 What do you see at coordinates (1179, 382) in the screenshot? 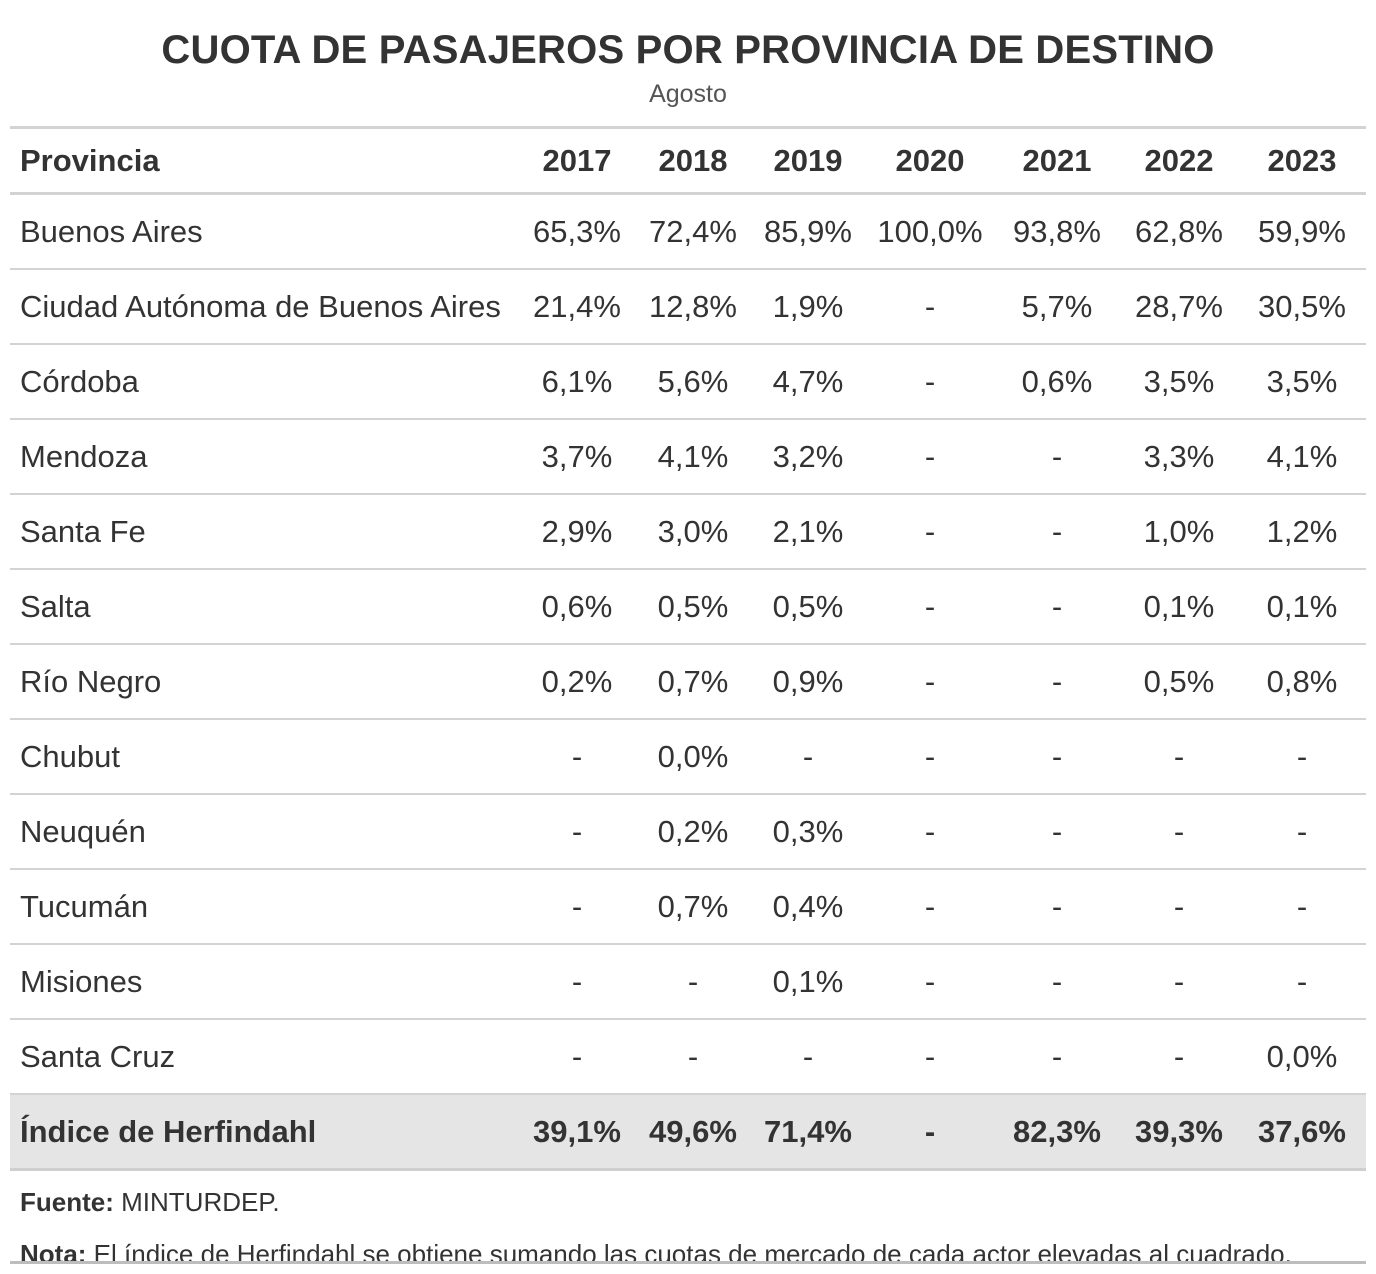
I see `share-cell: 3,5%` at bounding box center [1179, 382].